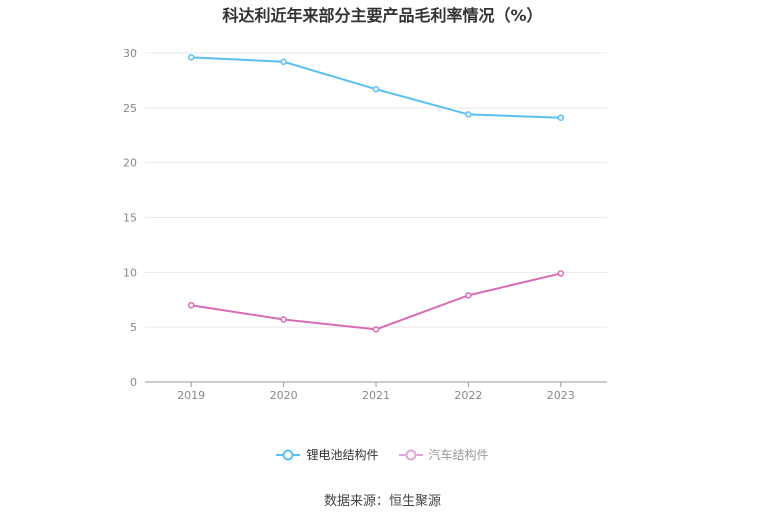  What do you see at coordinates (130, 53) in the screenshot?
I see `y-tick-label: 30` at bounding box center [130, 53].